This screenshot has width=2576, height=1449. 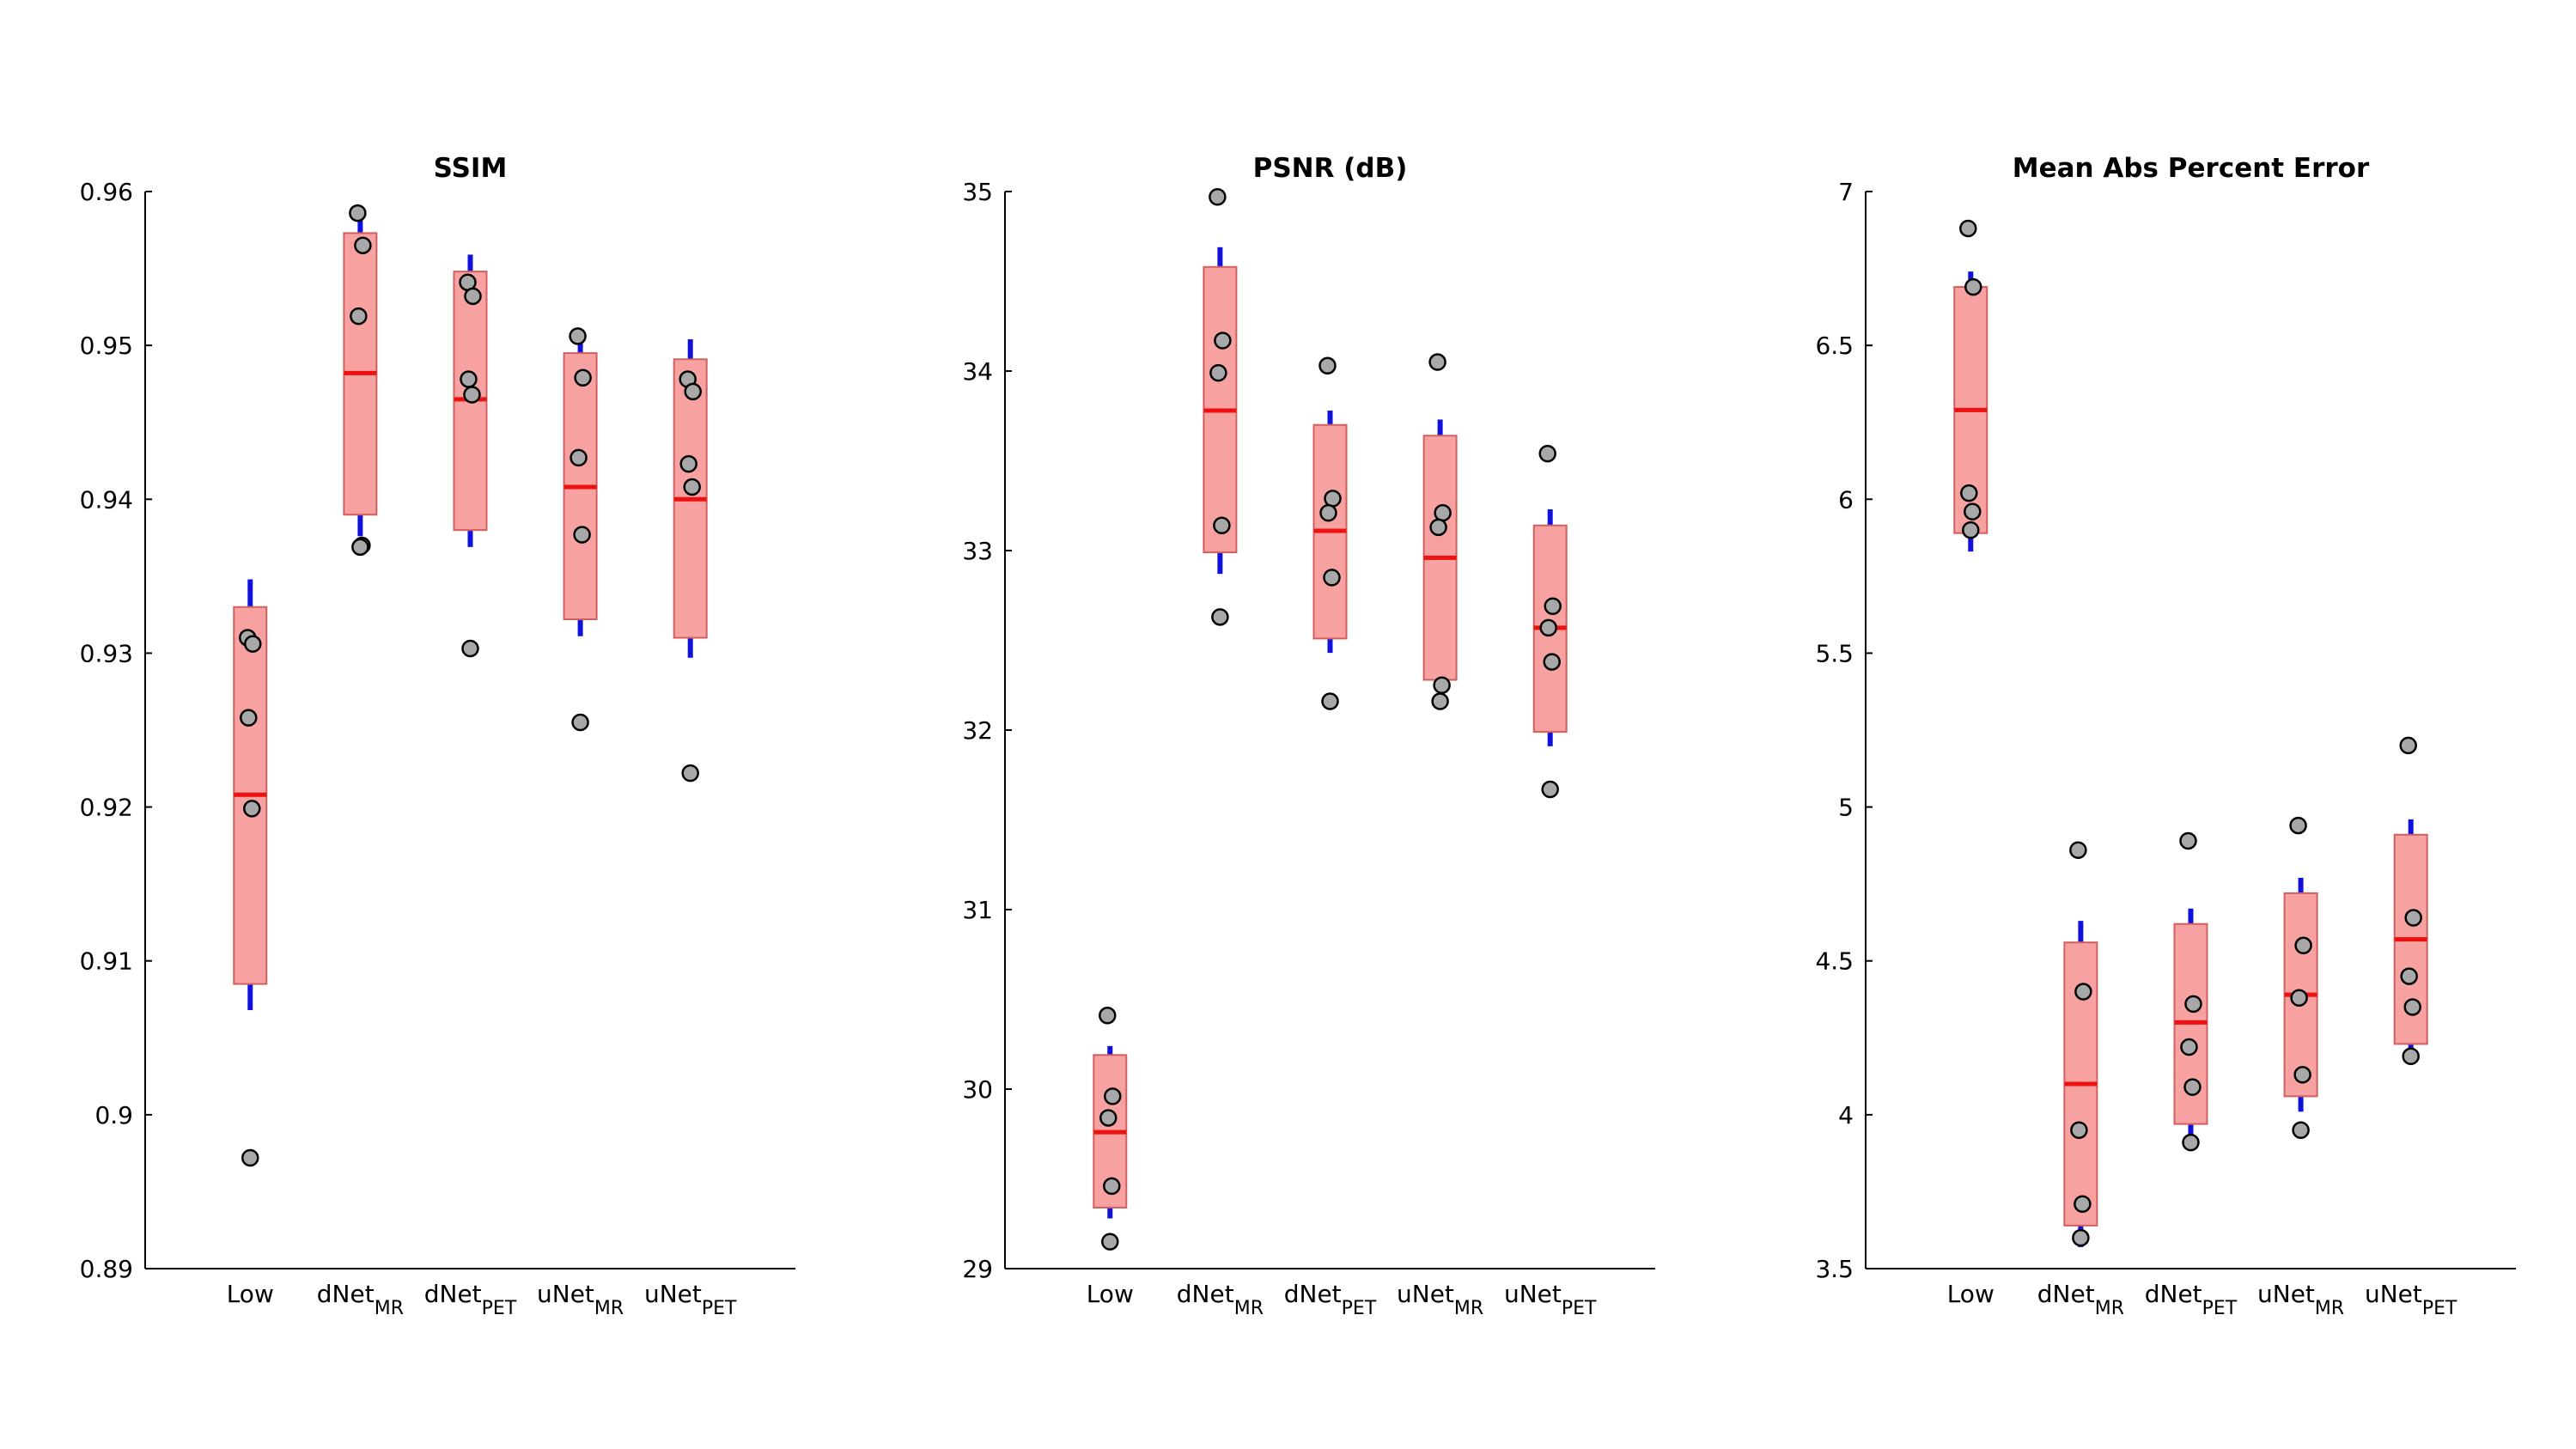 I want to click on y-tick-label: 0.95, so click(x=106, y=346).